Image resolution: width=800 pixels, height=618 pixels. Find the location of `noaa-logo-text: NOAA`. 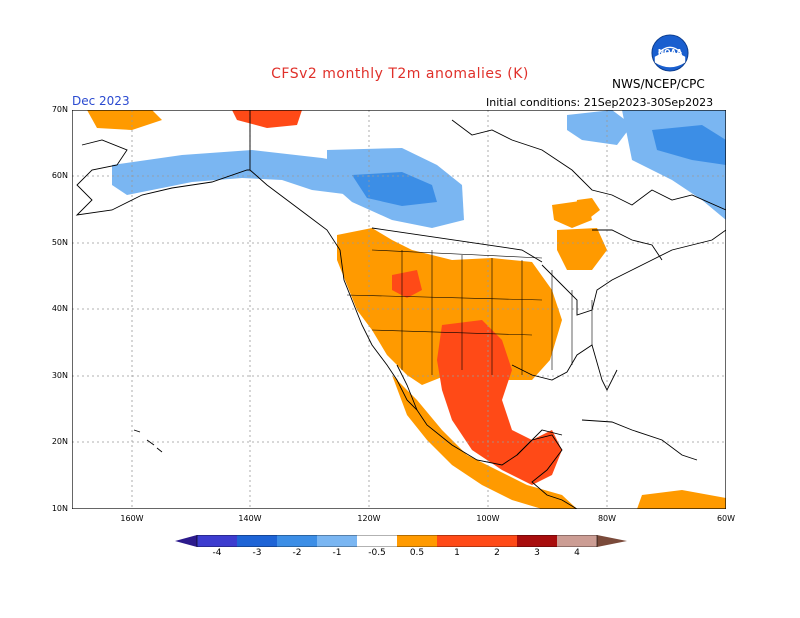

noaa-logo-text: NOAA is located at coordinates (670, 52).